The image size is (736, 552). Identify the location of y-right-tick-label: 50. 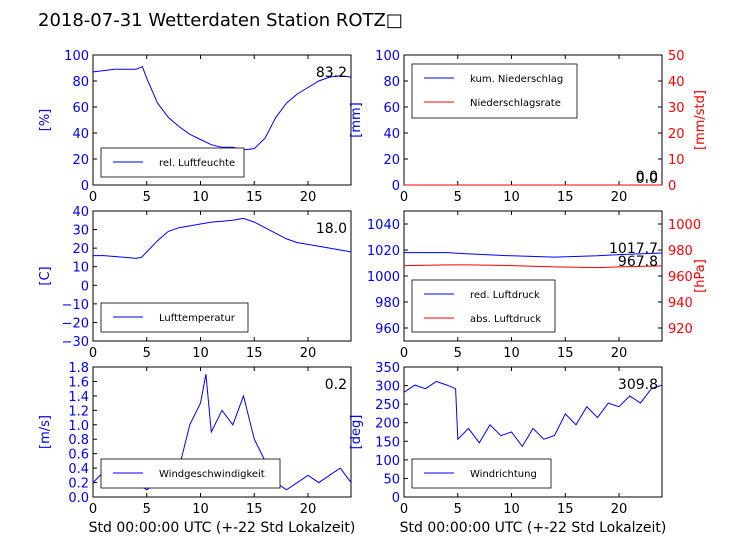
(676, 56).